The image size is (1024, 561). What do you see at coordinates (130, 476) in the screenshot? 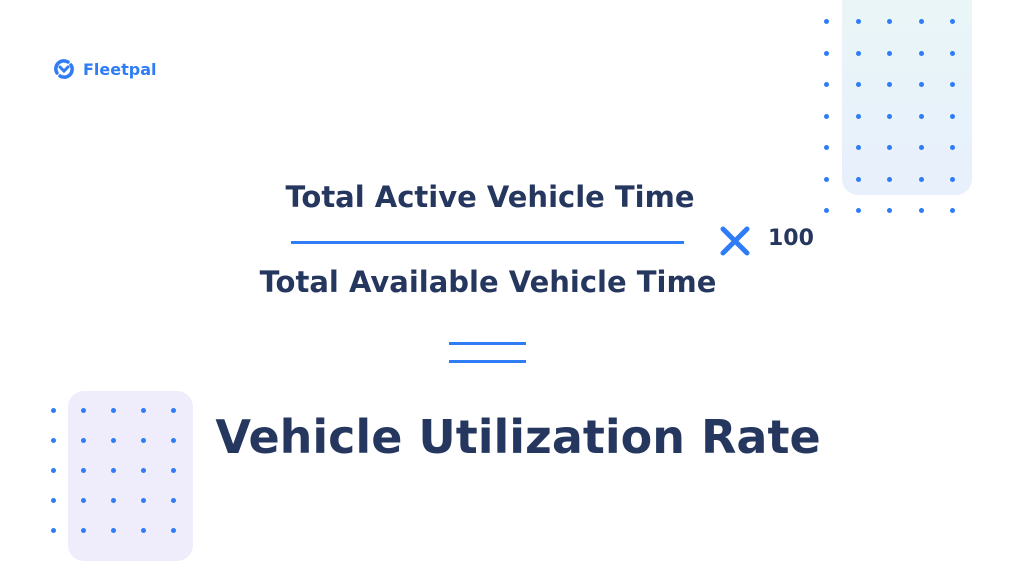
I see `decorative-panel-bottom-left` at bounding box center [130, 476].